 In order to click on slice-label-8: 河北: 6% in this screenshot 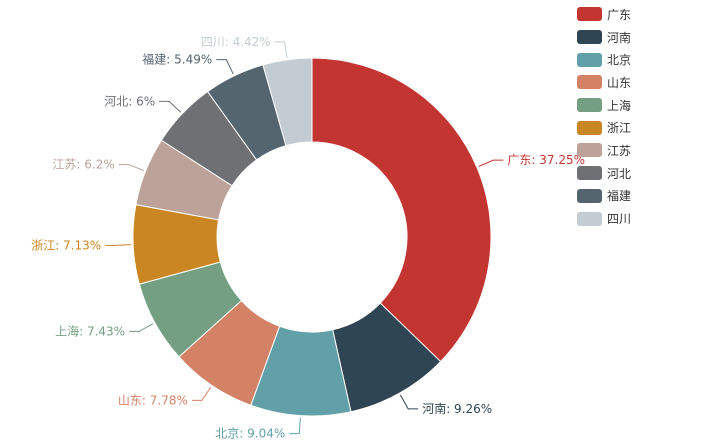, I will do `click(129, 101)`.